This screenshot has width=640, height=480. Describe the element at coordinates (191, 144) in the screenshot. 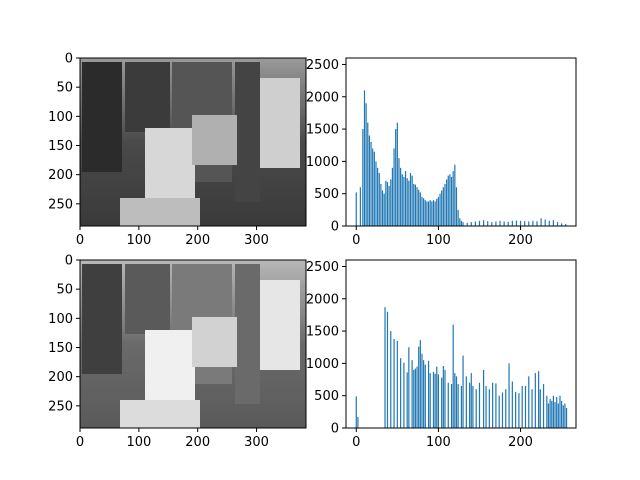

I see `photo-original` at that location.